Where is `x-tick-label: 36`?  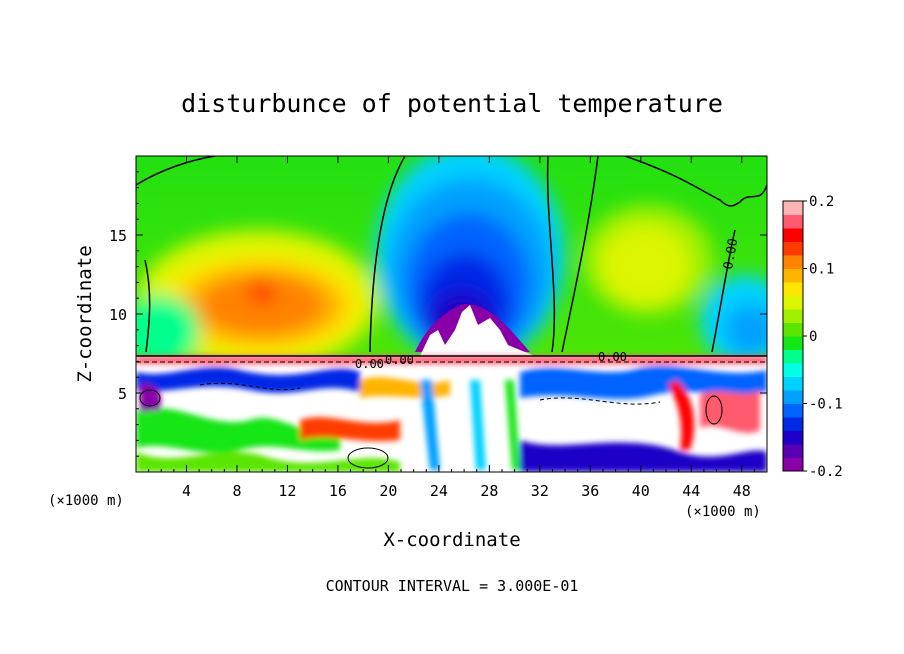 x-tick-label: 36 is located at coordinates (590, 491).